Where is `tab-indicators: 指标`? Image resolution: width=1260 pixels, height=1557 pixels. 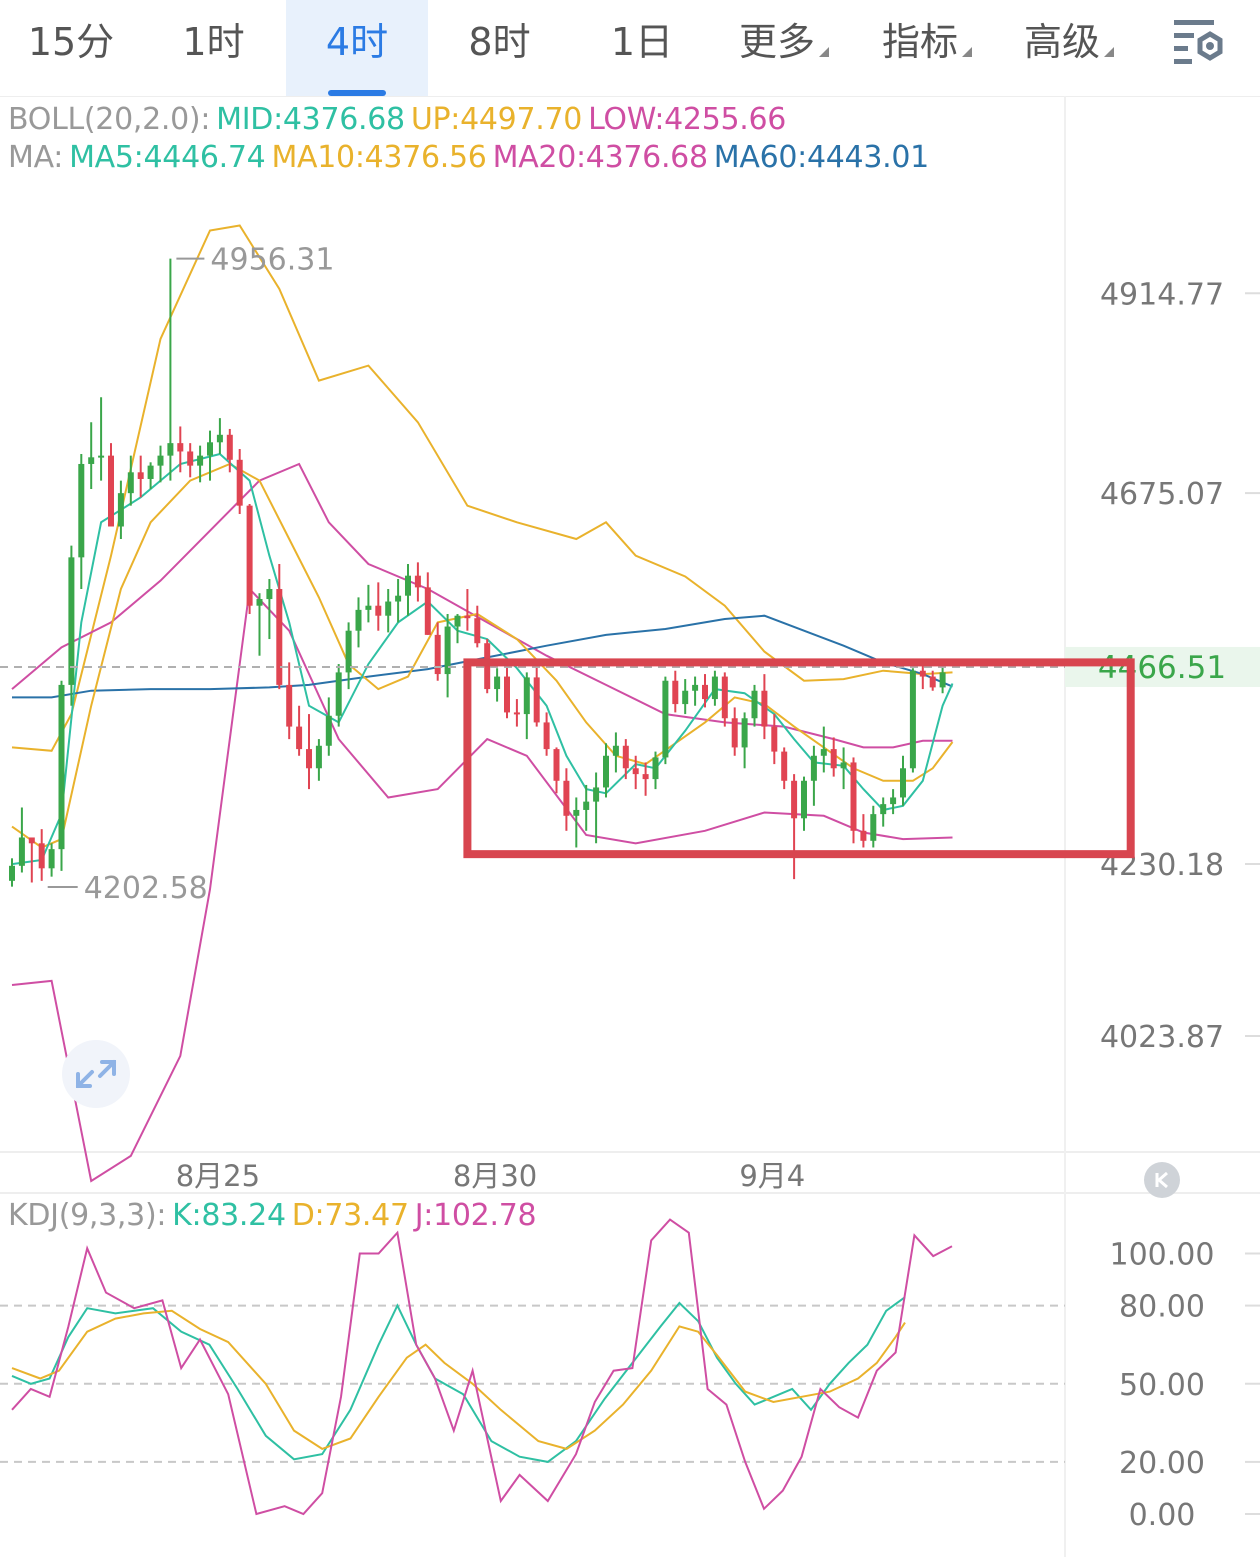
tab-indicators: 指标 is located at coordinates (927, 48).